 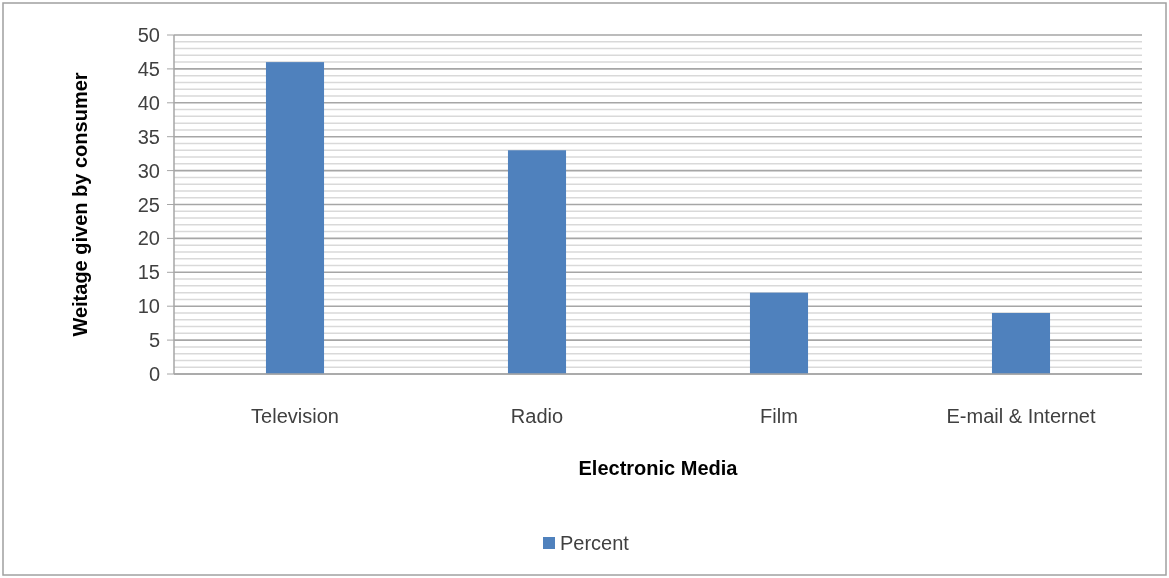 What do you see at coordinates (148, 170) in the screenshot?
I see `y-tick-label: 30` at bounding box center [148, 170].